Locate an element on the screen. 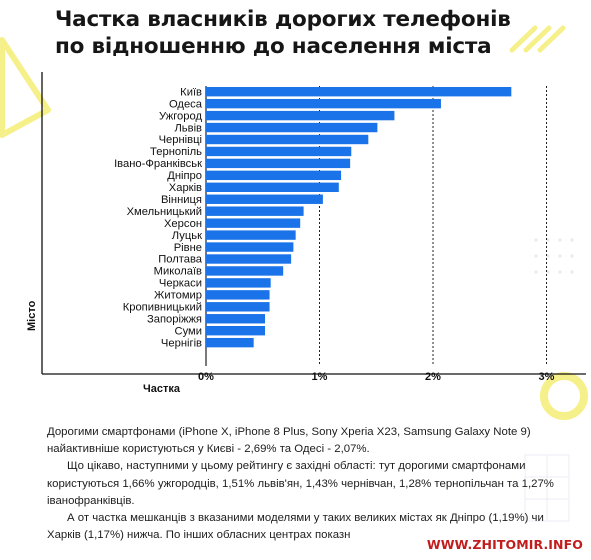 The height and width of the screenshot is (560, 591). ring-decoration-icon is located at coordinates (564, 396).